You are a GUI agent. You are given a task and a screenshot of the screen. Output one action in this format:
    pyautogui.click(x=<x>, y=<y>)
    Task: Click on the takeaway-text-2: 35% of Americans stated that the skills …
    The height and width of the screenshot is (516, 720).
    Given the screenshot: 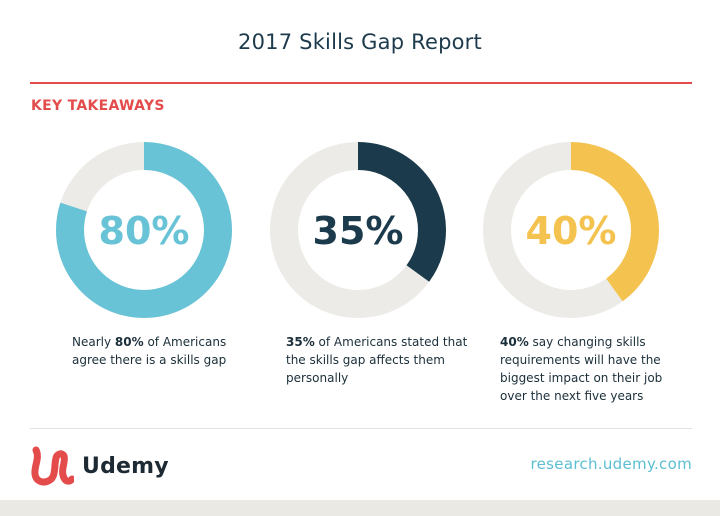 What is the action you would take?
    pyautogui.click(x=381, y=360)
    